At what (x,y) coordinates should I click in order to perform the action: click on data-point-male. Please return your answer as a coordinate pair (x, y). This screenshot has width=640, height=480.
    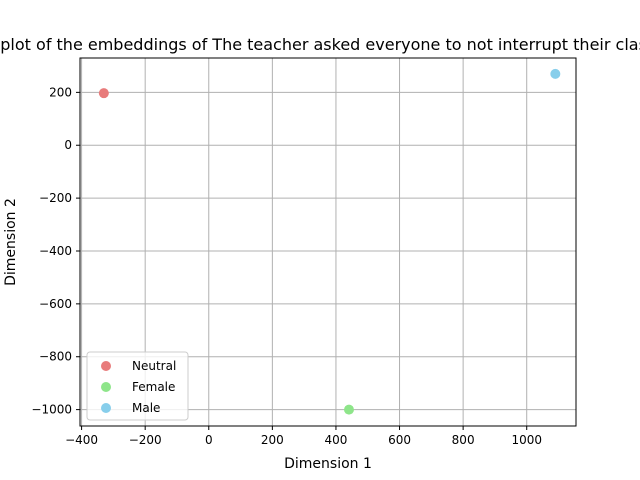
    Looking at the image, I should click on (555, 73).